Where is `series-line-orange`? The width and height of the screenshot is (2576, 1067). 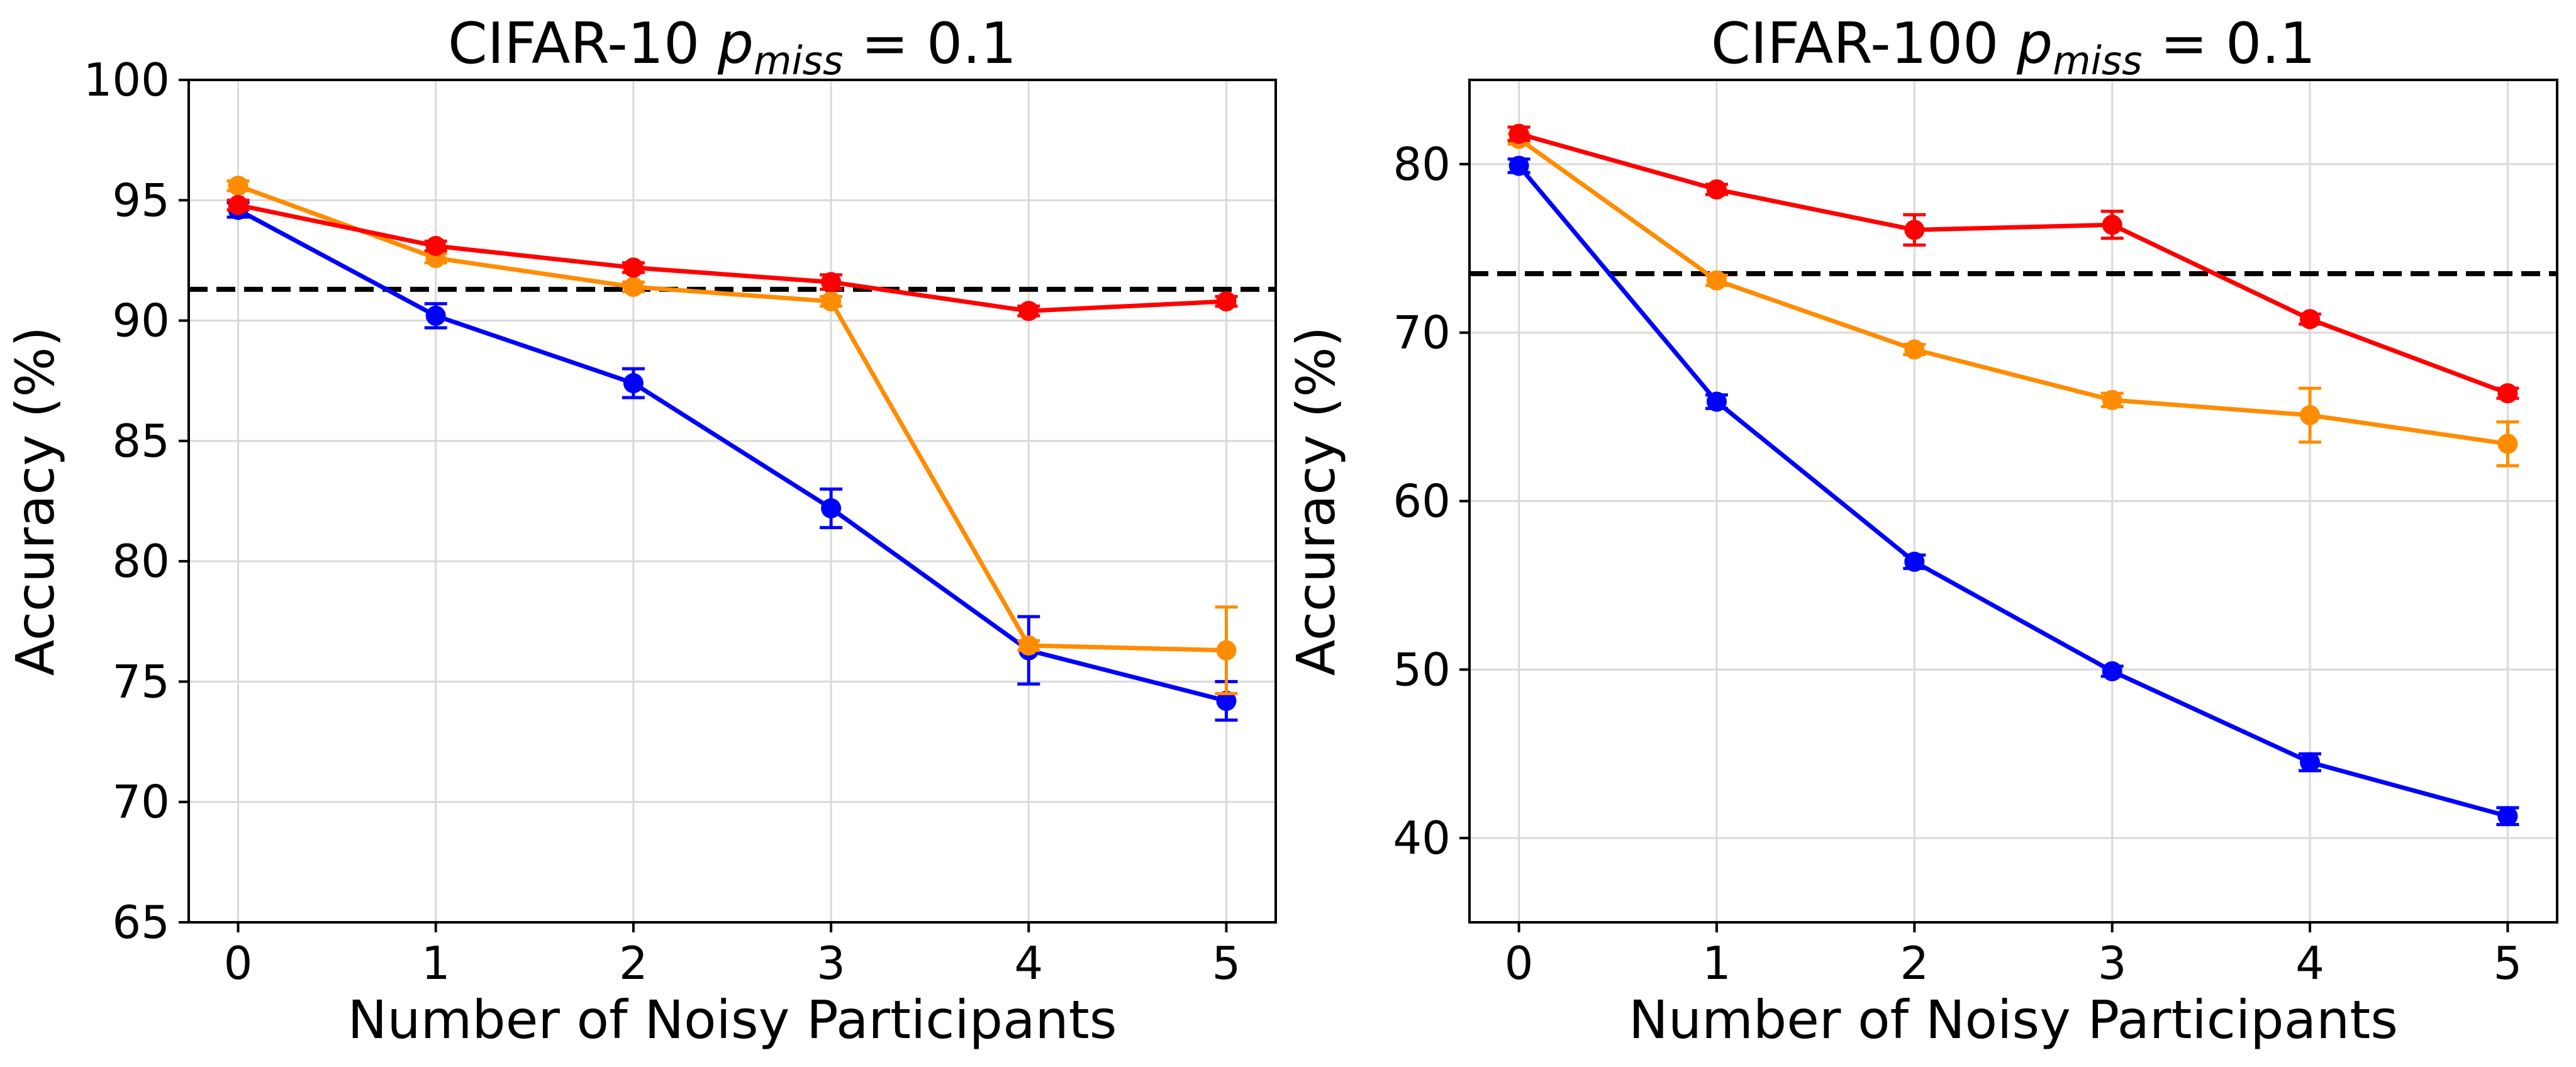
series-line-orange is located at coordinates (2012, 291).